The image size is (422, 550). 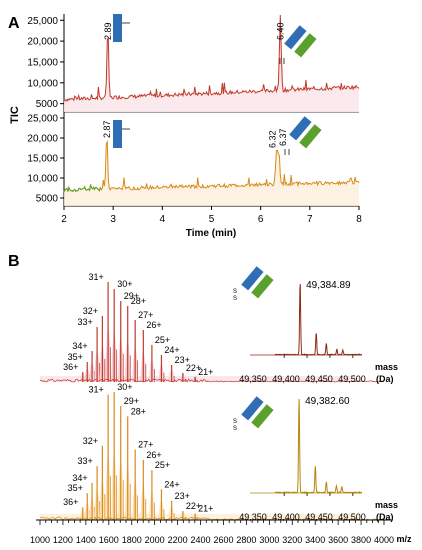 What do you see at coordinates (153, 325) in the screenshot?
I see `charge-state-label: 26+` at bounding box center [153, 325].